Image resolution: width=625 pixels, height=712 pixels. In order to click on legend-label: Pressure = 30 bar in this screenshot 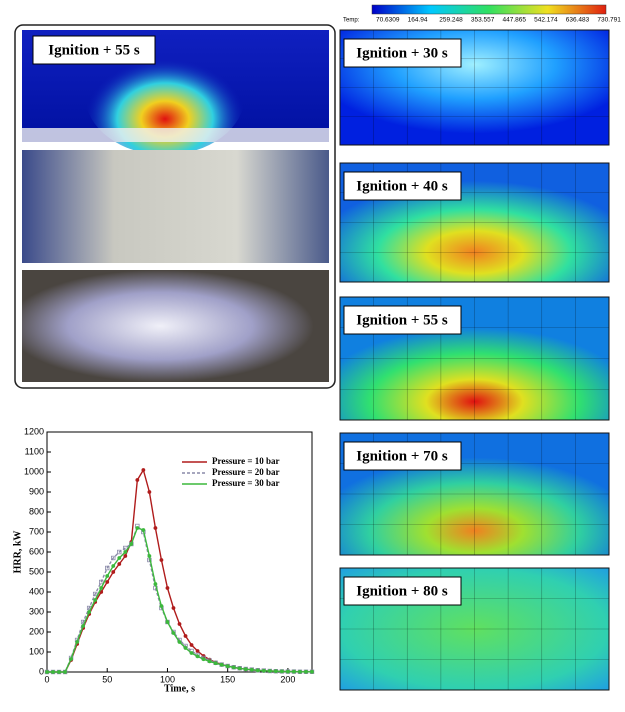, I will do `click(246, 483)`.